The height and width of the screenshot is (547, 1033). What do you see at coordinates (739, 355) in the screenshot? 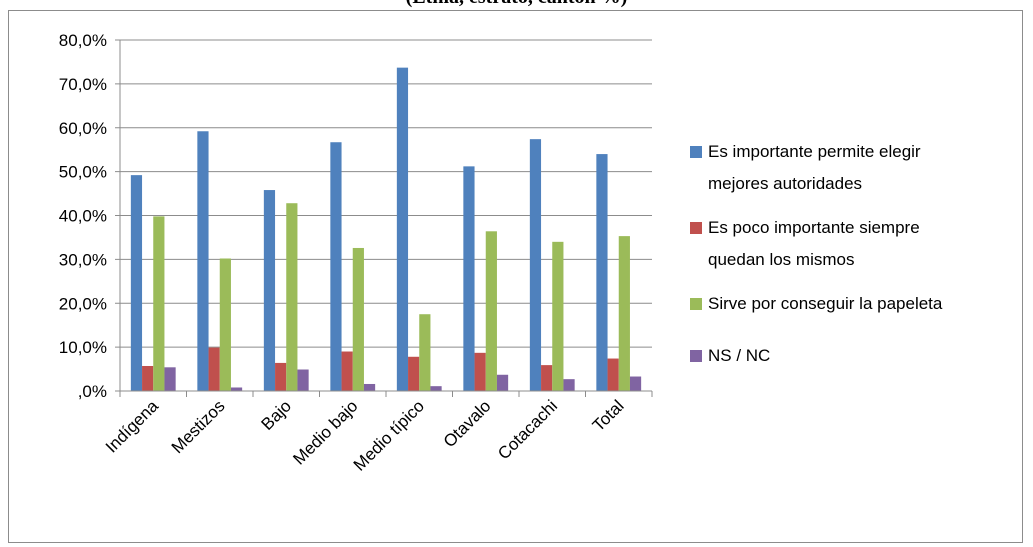
I see `legend-label: NS / NC` at bounding box center [739, 355].